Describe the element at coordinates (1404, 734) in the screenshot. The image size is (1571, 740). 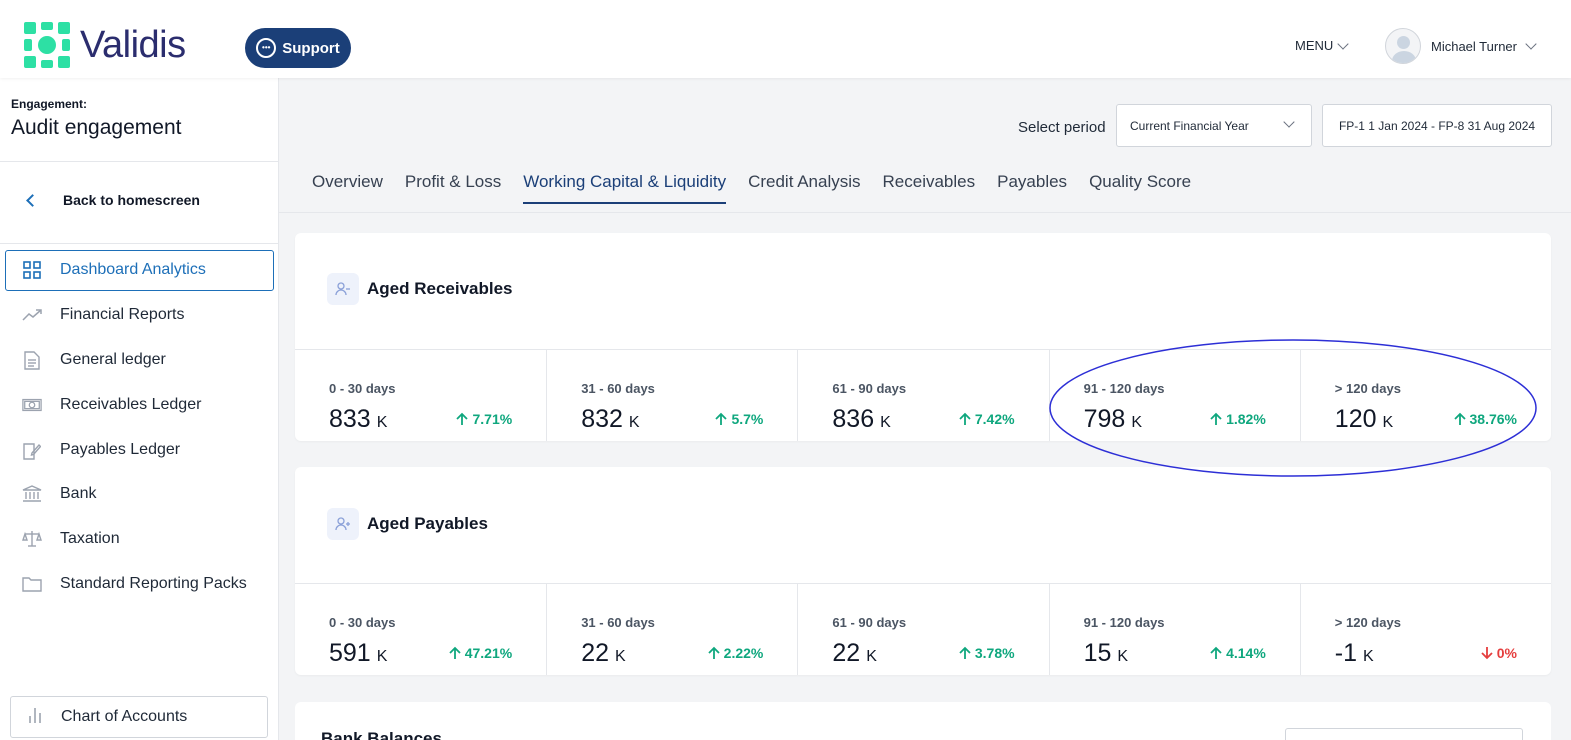
I see `bank-balances-select` at that location.